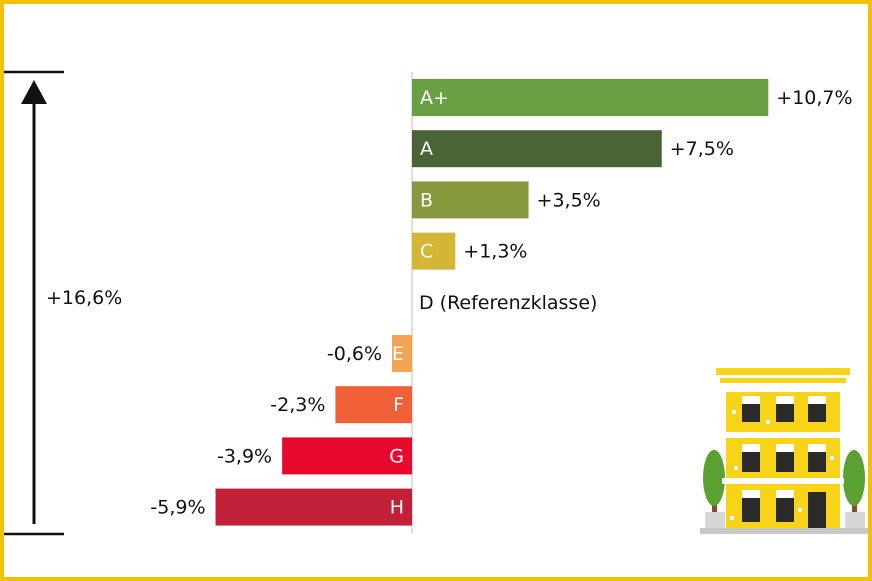 The image size is (872, 581). Describe the element at coordinates (396, 456) in the screenshot. I see `category-label-g: G` at that location.